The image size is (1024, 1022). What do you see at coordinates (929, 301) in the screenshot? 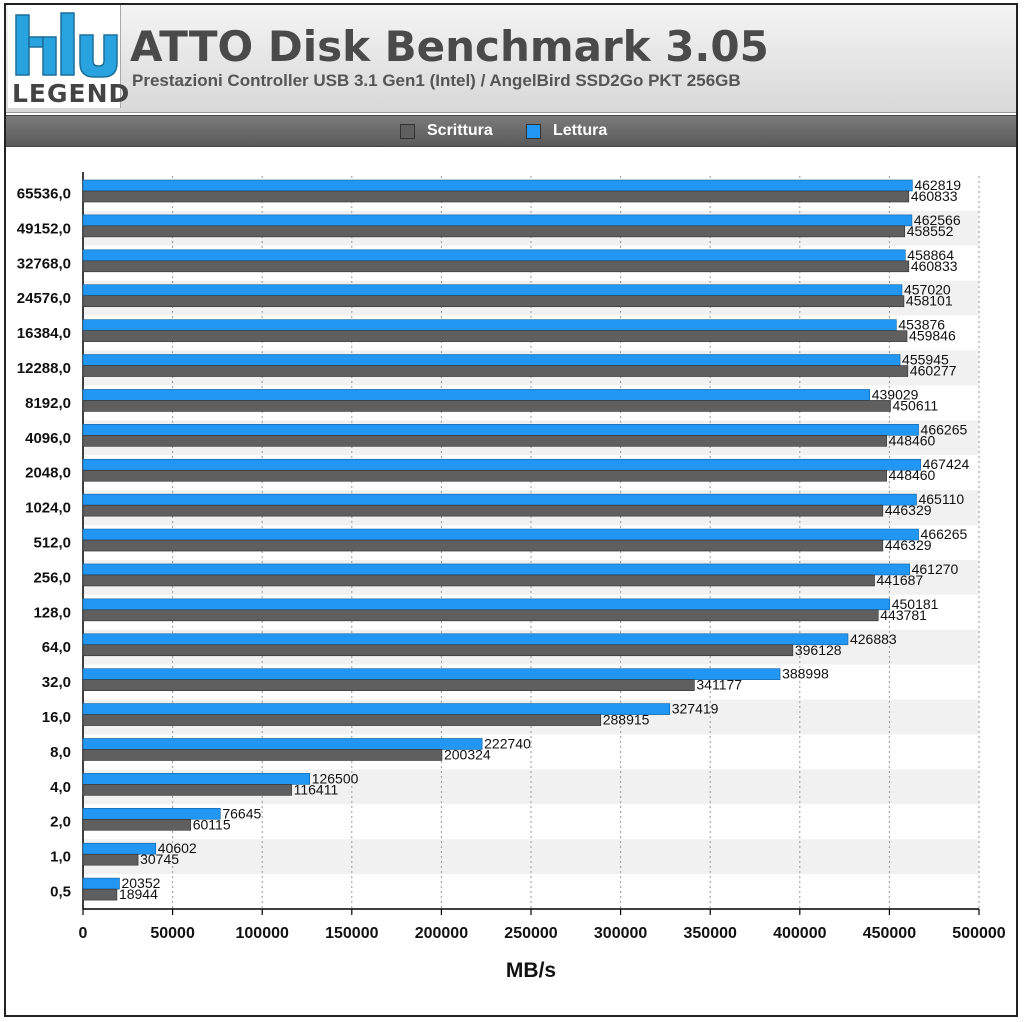
I see `data-label-scrittura: 458101` at bounding box center [929, 301].